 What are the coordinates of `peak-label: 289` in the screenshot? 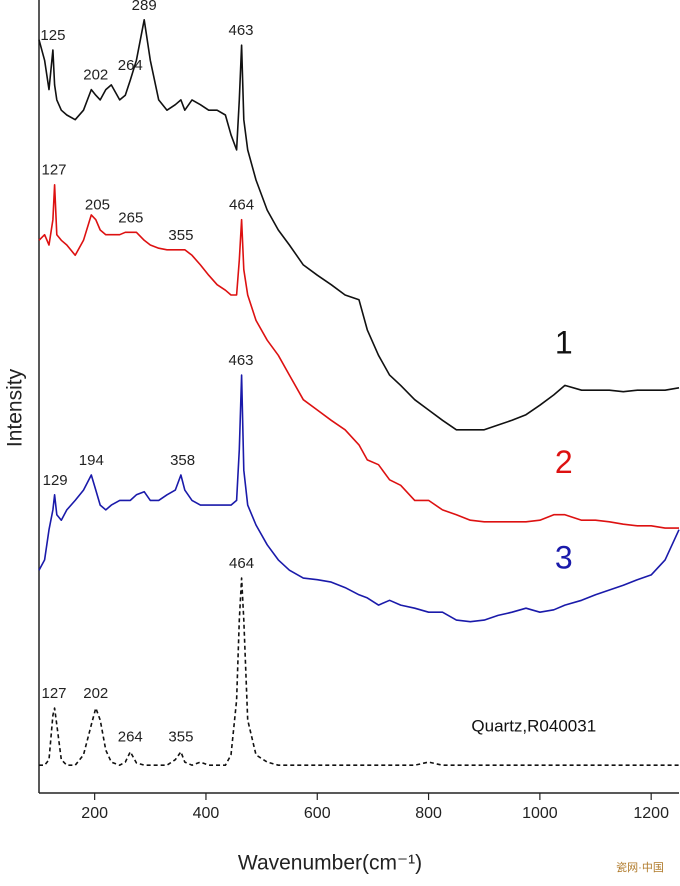 It's located at (144, 7).